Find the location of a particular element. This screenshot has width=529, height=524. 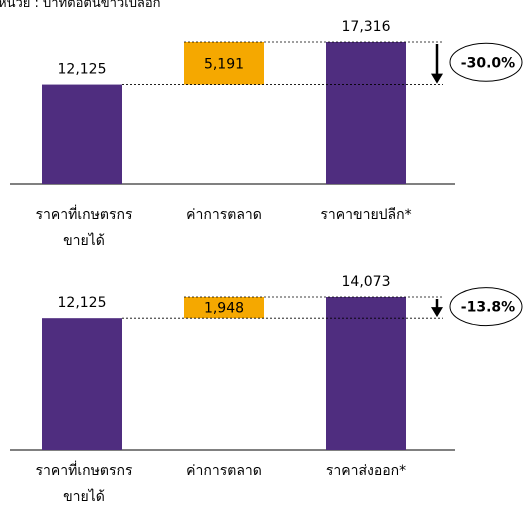

change-callout-label: -30.0% is located at coordinates (488, 63).